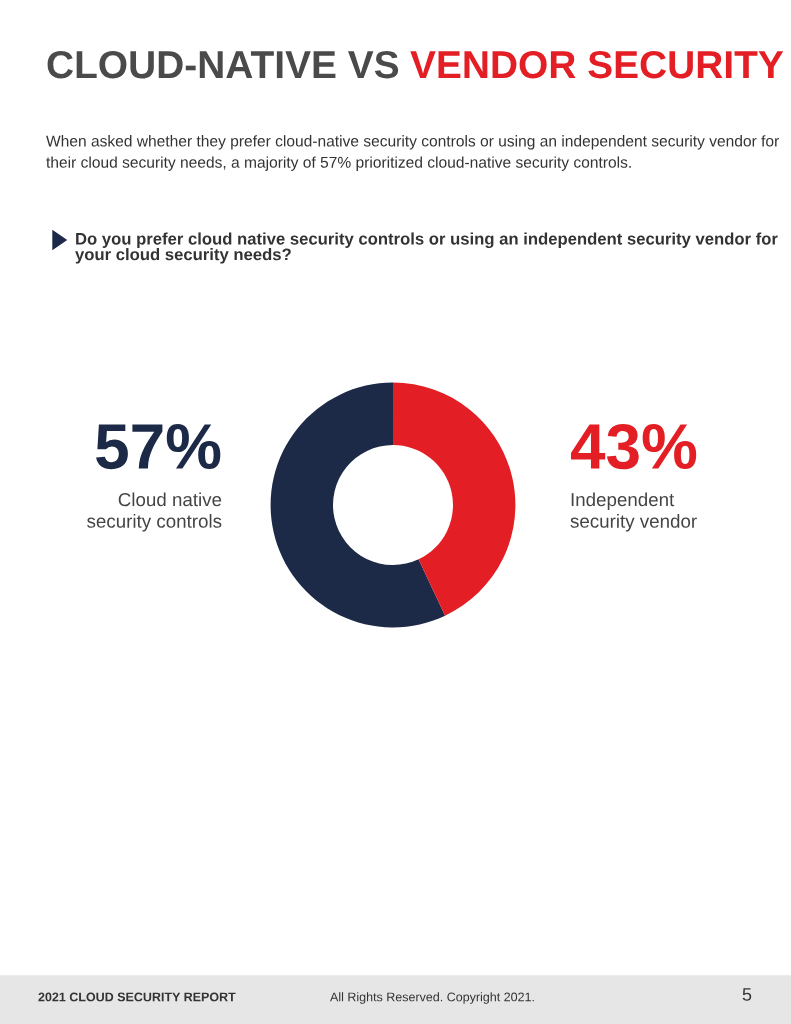 Image resolution: width=791 pixels, height=1024 pixels. Describe the element at coordinates (412, 153) in the screenshot. I see `chart-subtitle: When asked whether they prefer cloud-native security controls or using an independent security vendor for their cloud security needs, a majority of 57% prioritized cloud-native security controls.` at that location.